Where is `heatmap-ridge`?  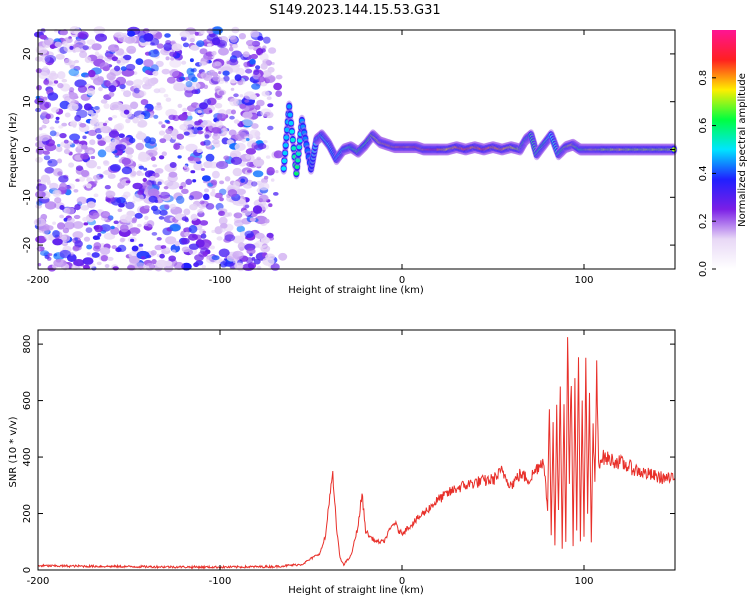 heatmap-ridge is located at coordinates (479, 140).